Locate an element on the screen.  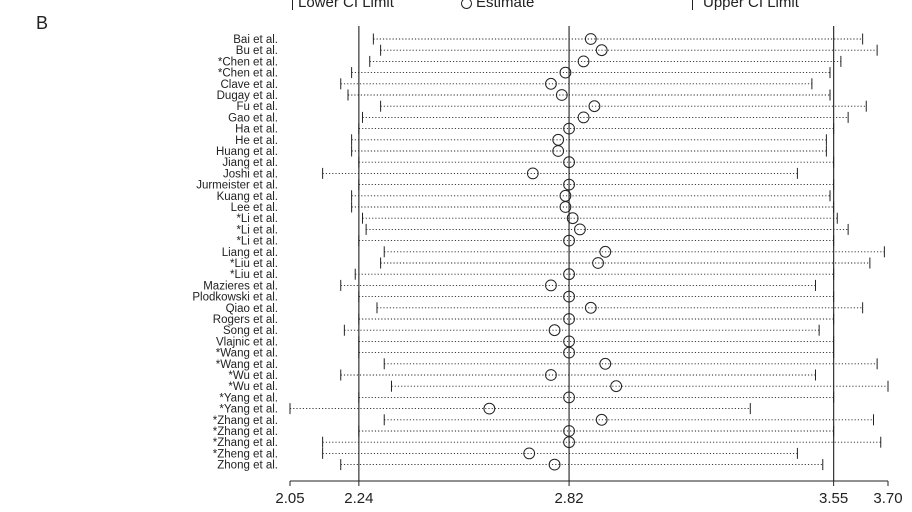
study-row: Huang et al. is located at coordinates (521, 151).